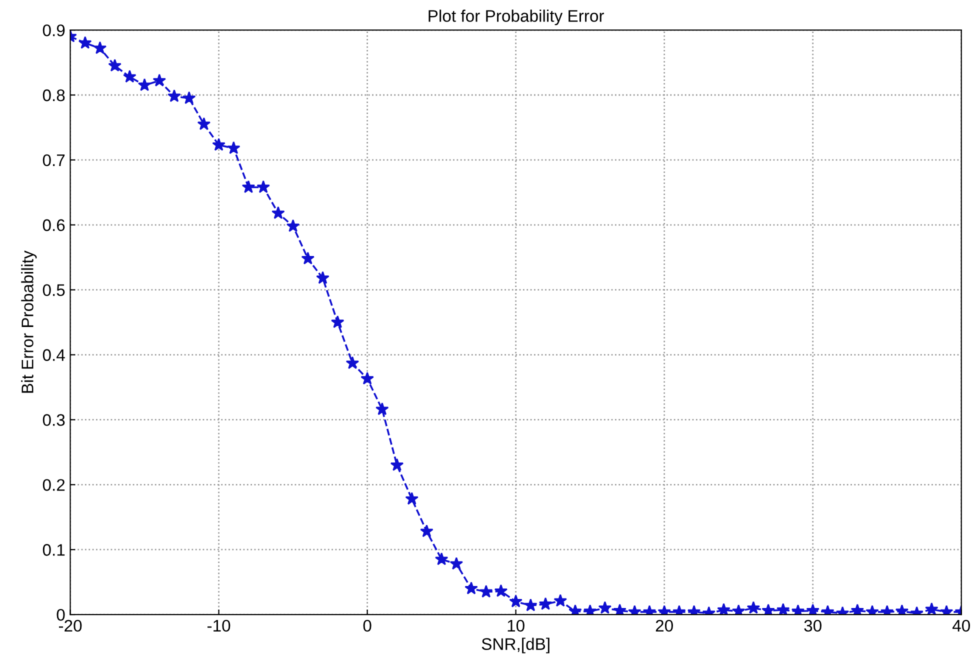  What do you see at coordinates (53, 290) in the screenshot?
I see `y-tick-label: 0.5` at bounding box center [53, 290].